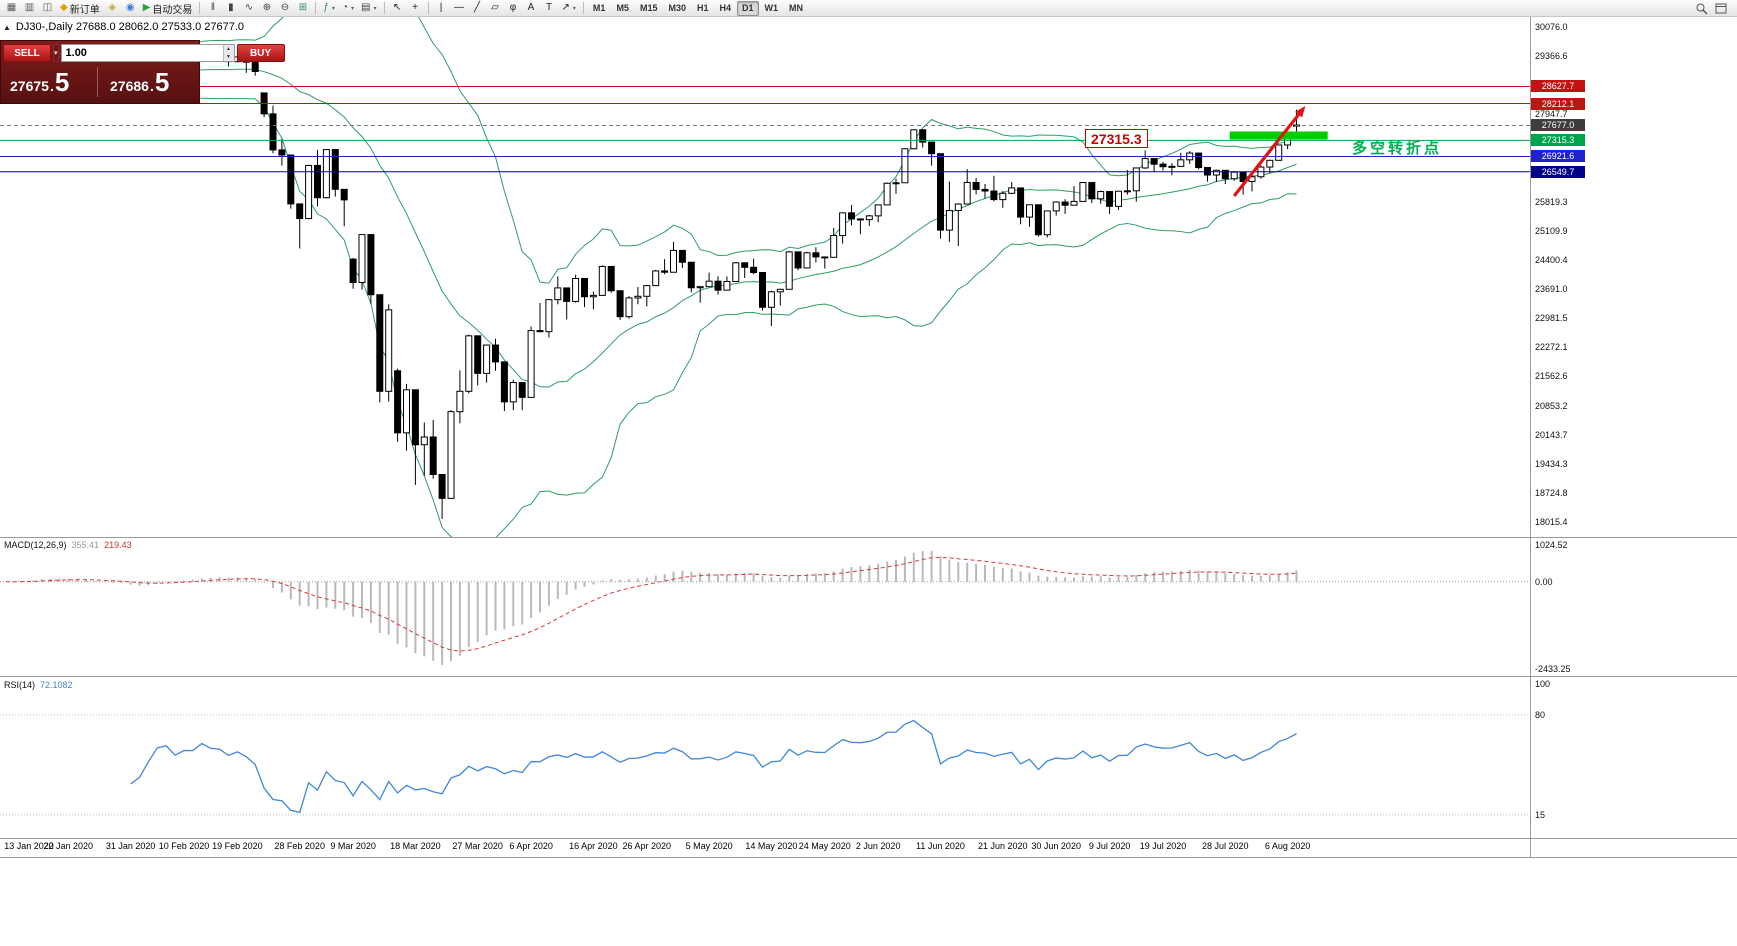 The width and height of the screenshot is (1737, 946). What do you see at coordinates (1551, 114) in the screenshot?
I see `price-tick-label: 27947.7` at bounding box center [1551, 114].